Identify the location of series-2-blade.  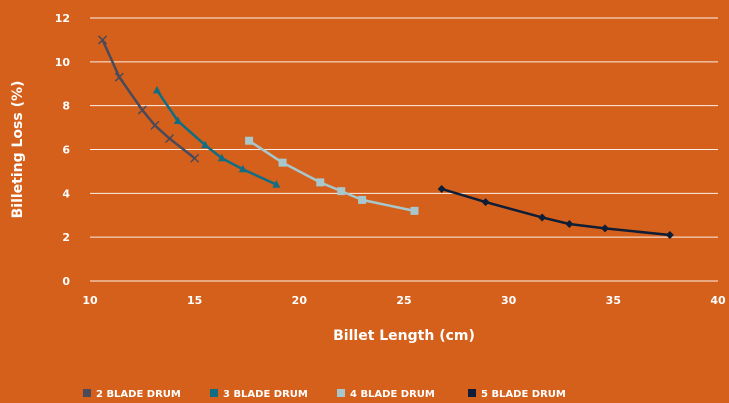
(149, 99).